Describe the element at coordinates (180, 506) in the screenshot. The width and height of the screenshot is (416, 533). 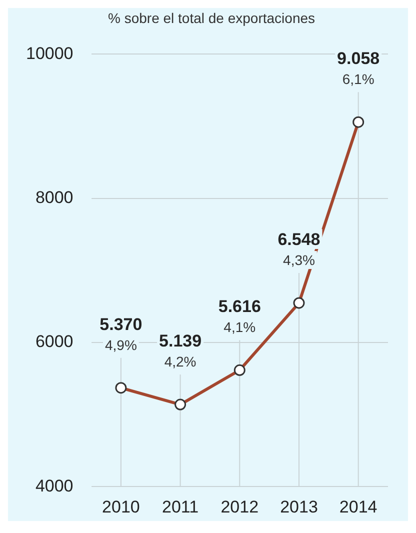
I see `x-tick-label: 2011` at that location.